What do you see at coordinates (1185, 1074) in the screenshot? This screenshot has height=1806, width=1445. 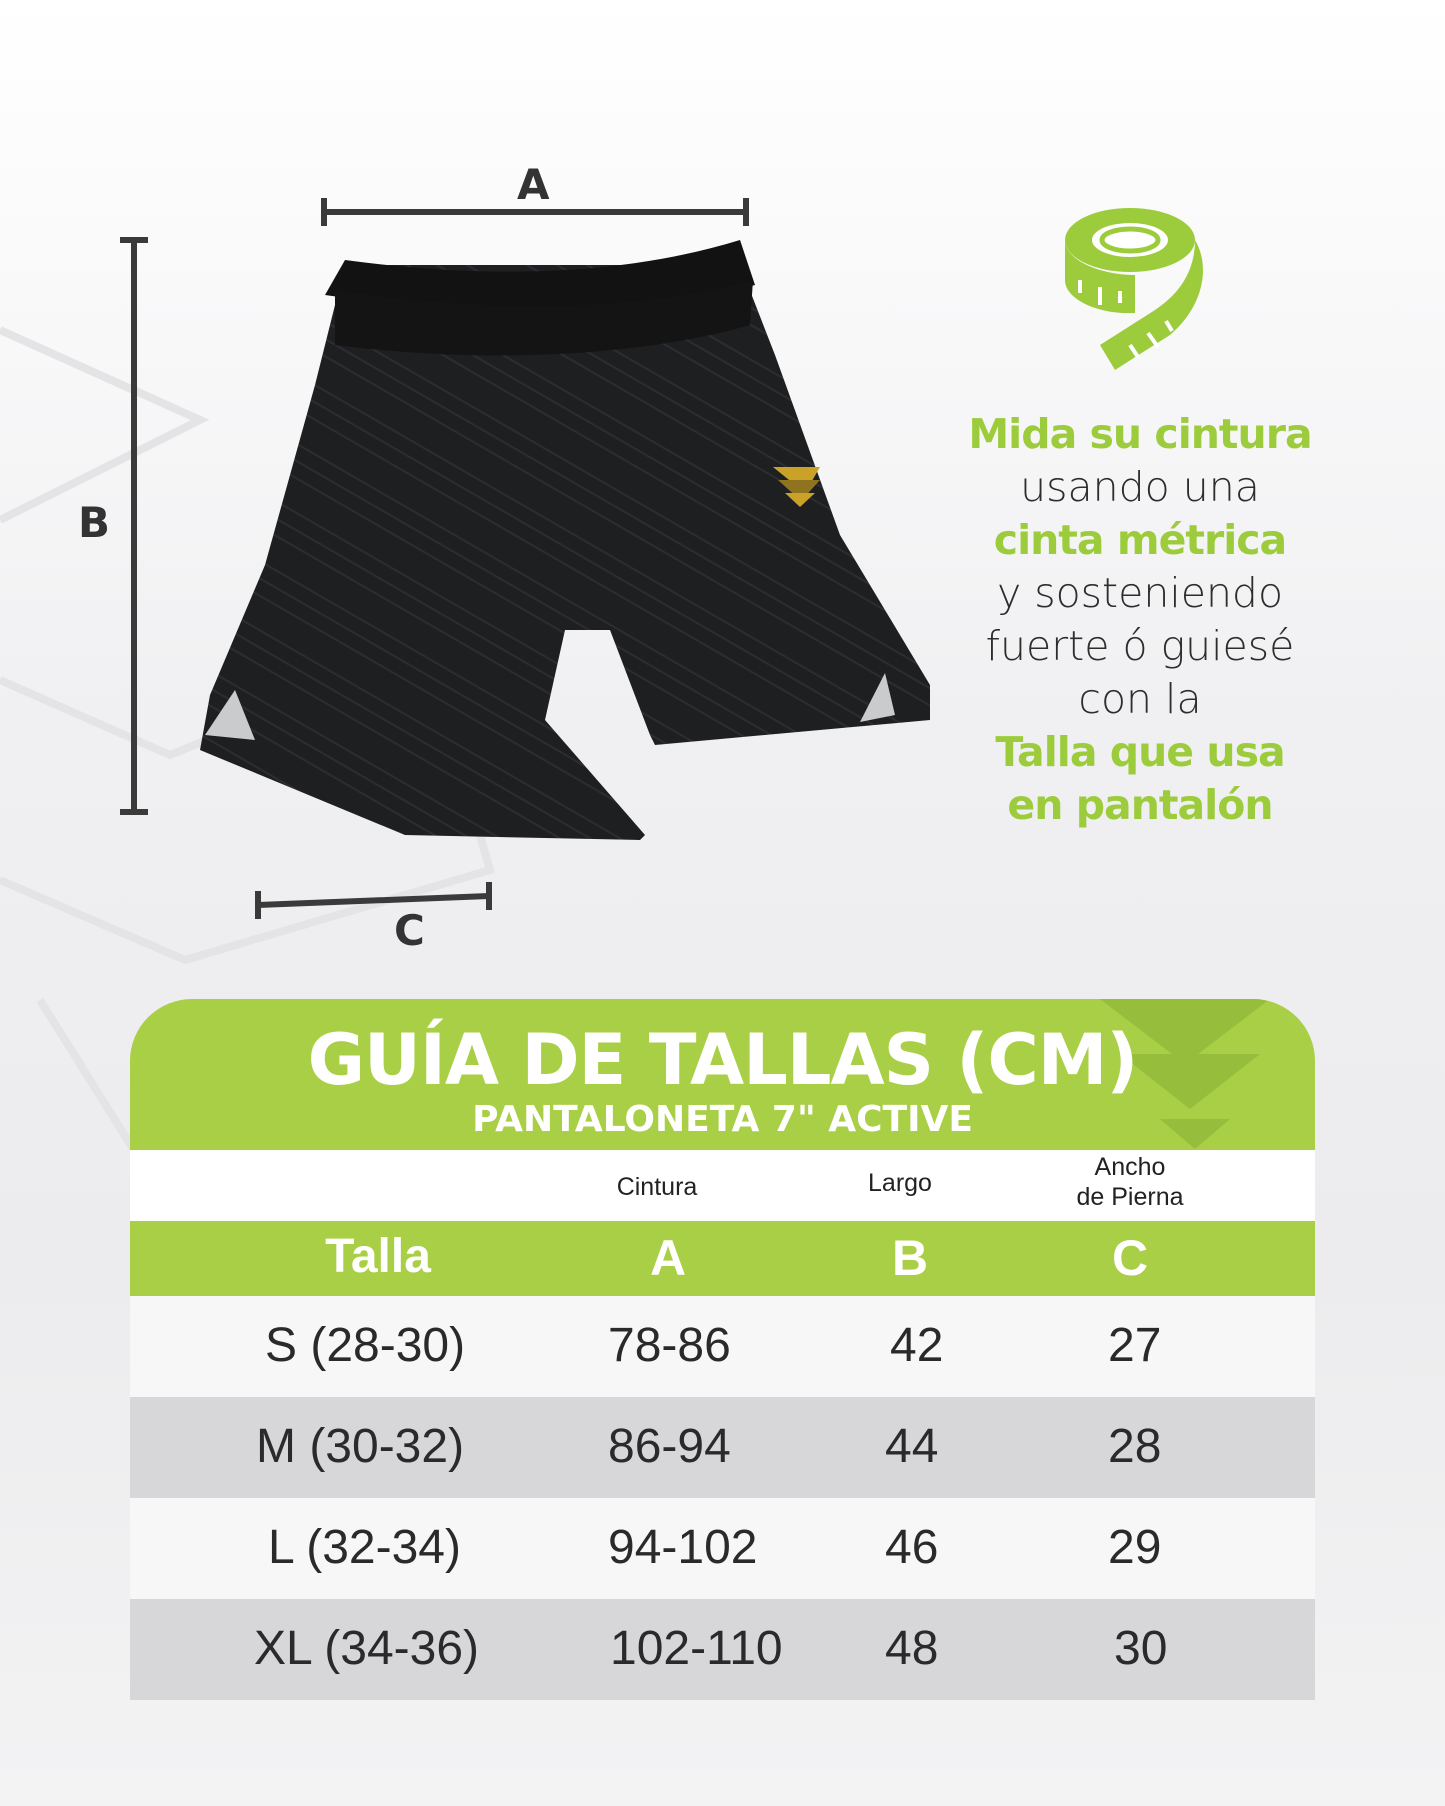 I see `chevron-decoration-icon` at bounding box center [1185, 1074].